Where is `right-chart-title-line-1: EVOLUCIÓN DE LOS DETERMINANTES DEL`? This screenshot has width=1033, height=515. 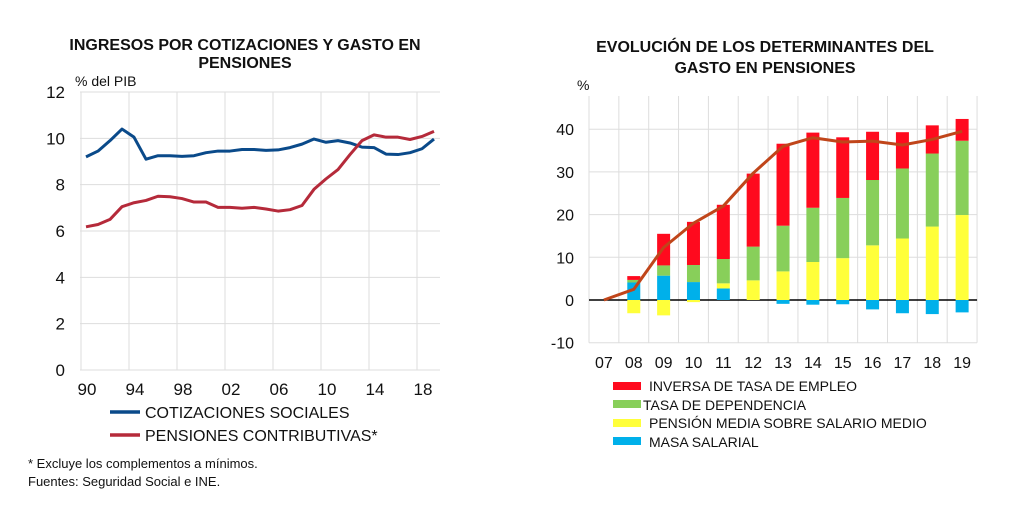 right-chart-title-line-1: EVOLUCIÓN DE LOS DETERMINANTES DEL is located at coordinates (765, 46).